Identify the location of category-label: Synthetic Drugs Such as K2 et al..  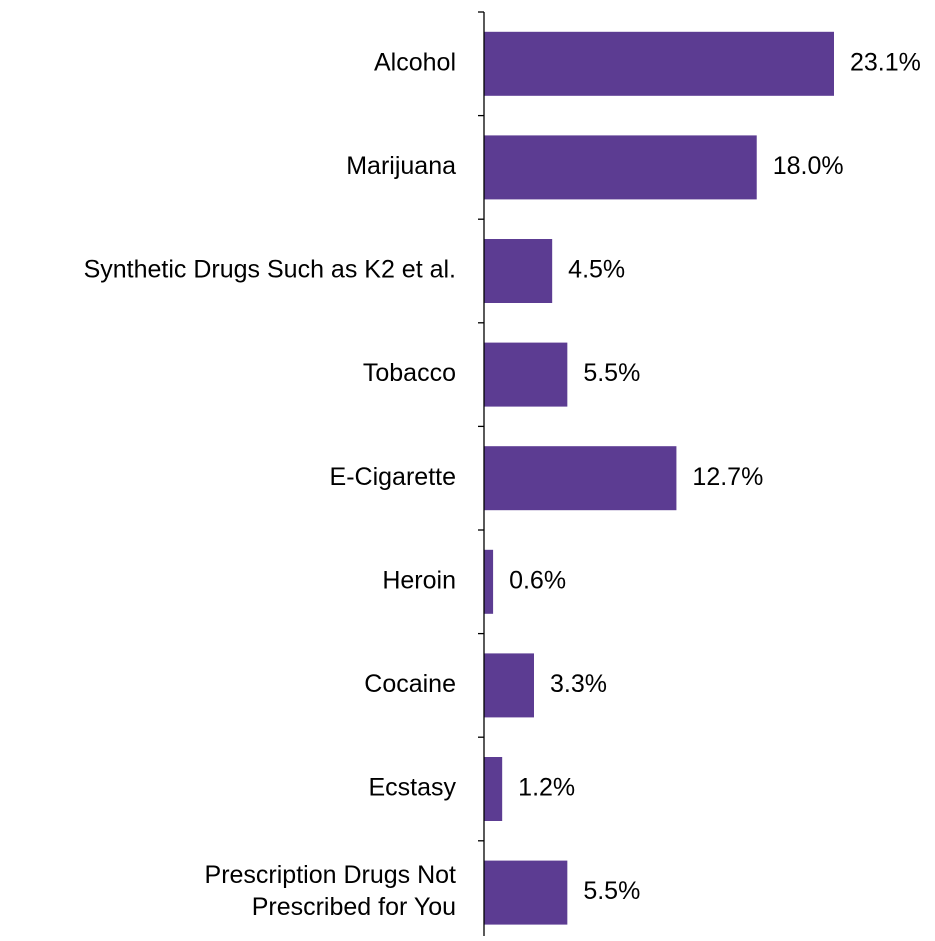
(270, 270).